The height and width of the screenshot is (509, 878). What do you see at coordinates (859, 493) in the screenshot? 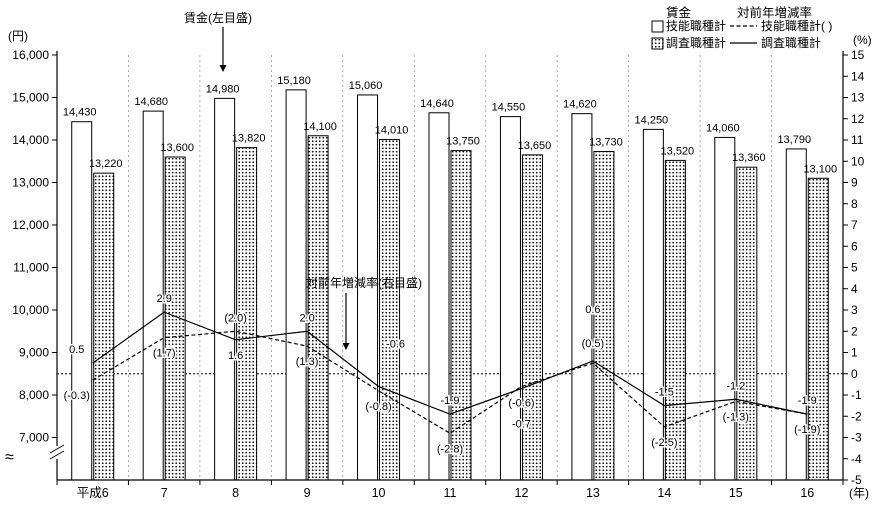
I see `x-axis-unit-label: (年)` at bounding box center [859, 493].